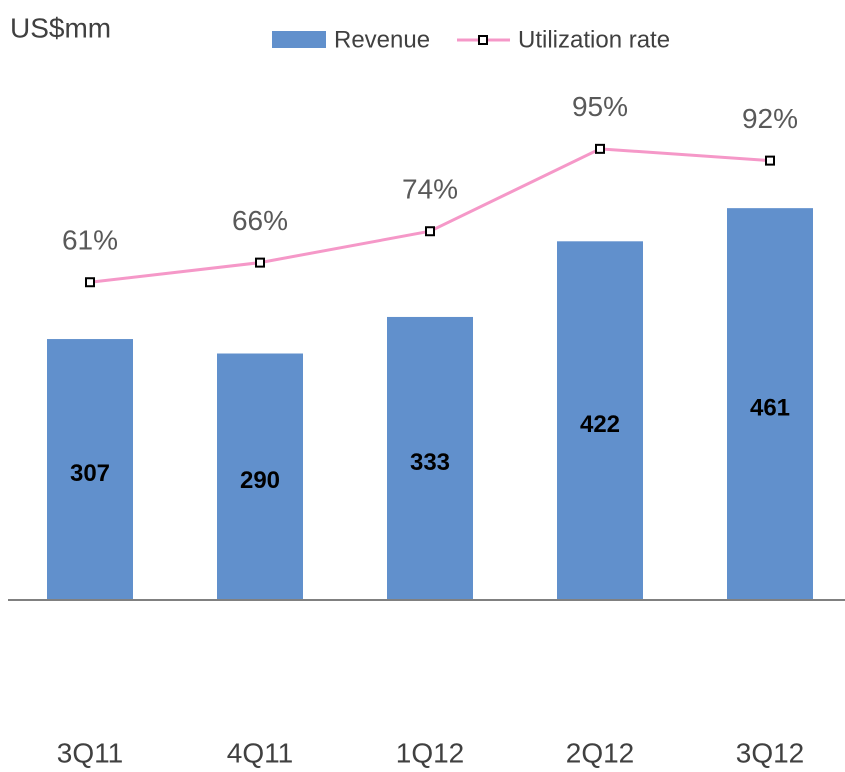 Image resolution: width=845 pixels, height=772 pixels. What do you see at coordinates (770, 118) in the screenshot?
I see `line-label: 92%` at bounding box center [770, 118].